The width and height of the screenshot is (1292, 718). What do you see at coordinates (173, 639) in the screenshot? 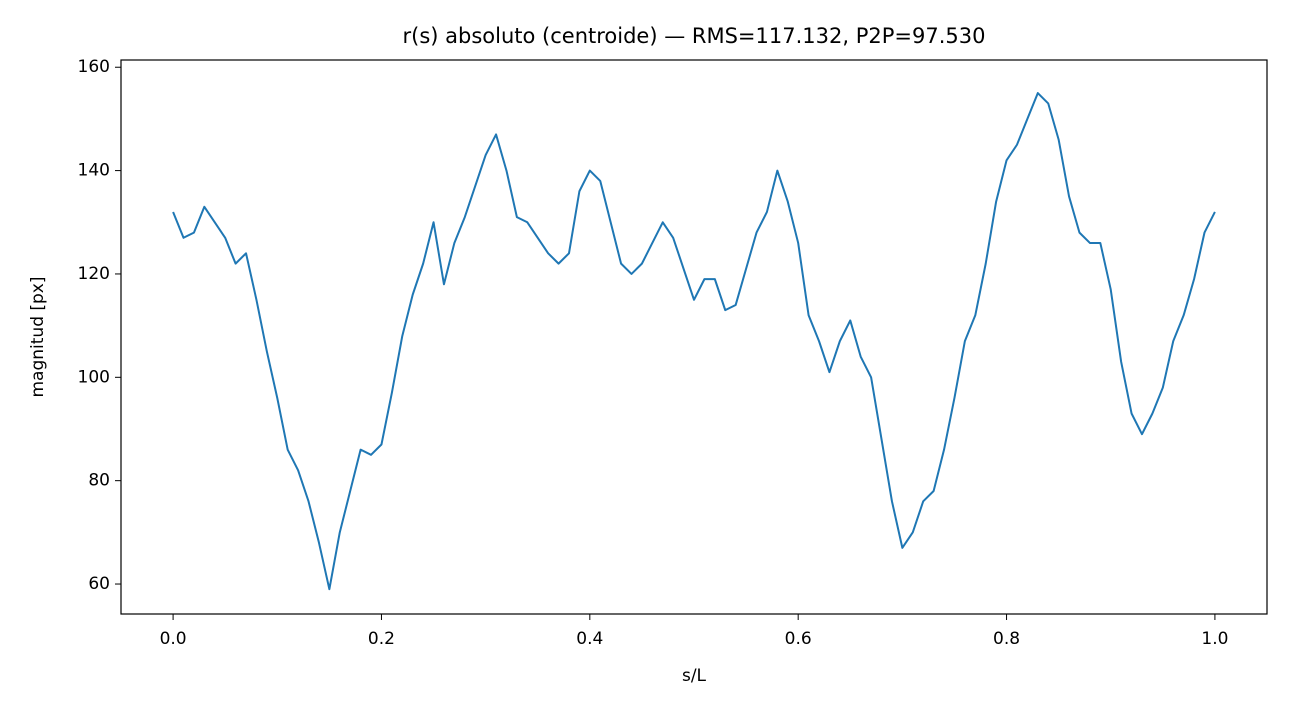
I see `x-tick-label: 0.0` at bounding box center [173, 639].